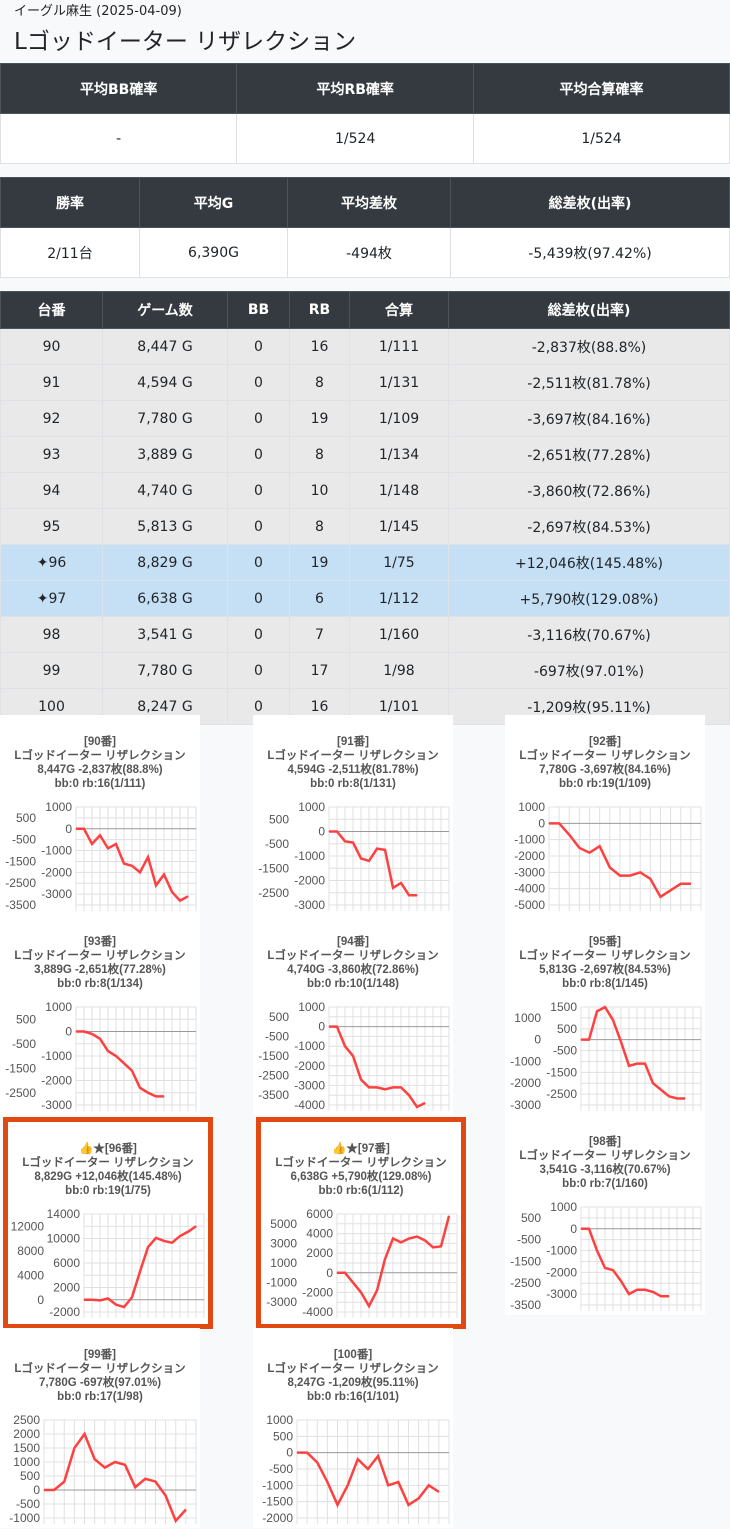  Describe the element at coordinates (165, 454) in the screenshot. I see `cell: 3,889 G` at that location.